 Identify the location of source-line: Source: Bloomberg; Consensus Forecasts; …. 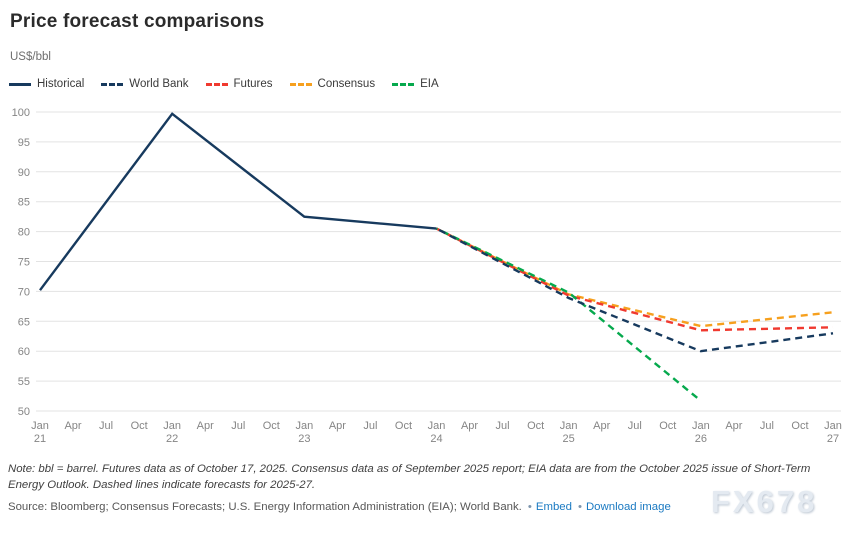
(368, 507).